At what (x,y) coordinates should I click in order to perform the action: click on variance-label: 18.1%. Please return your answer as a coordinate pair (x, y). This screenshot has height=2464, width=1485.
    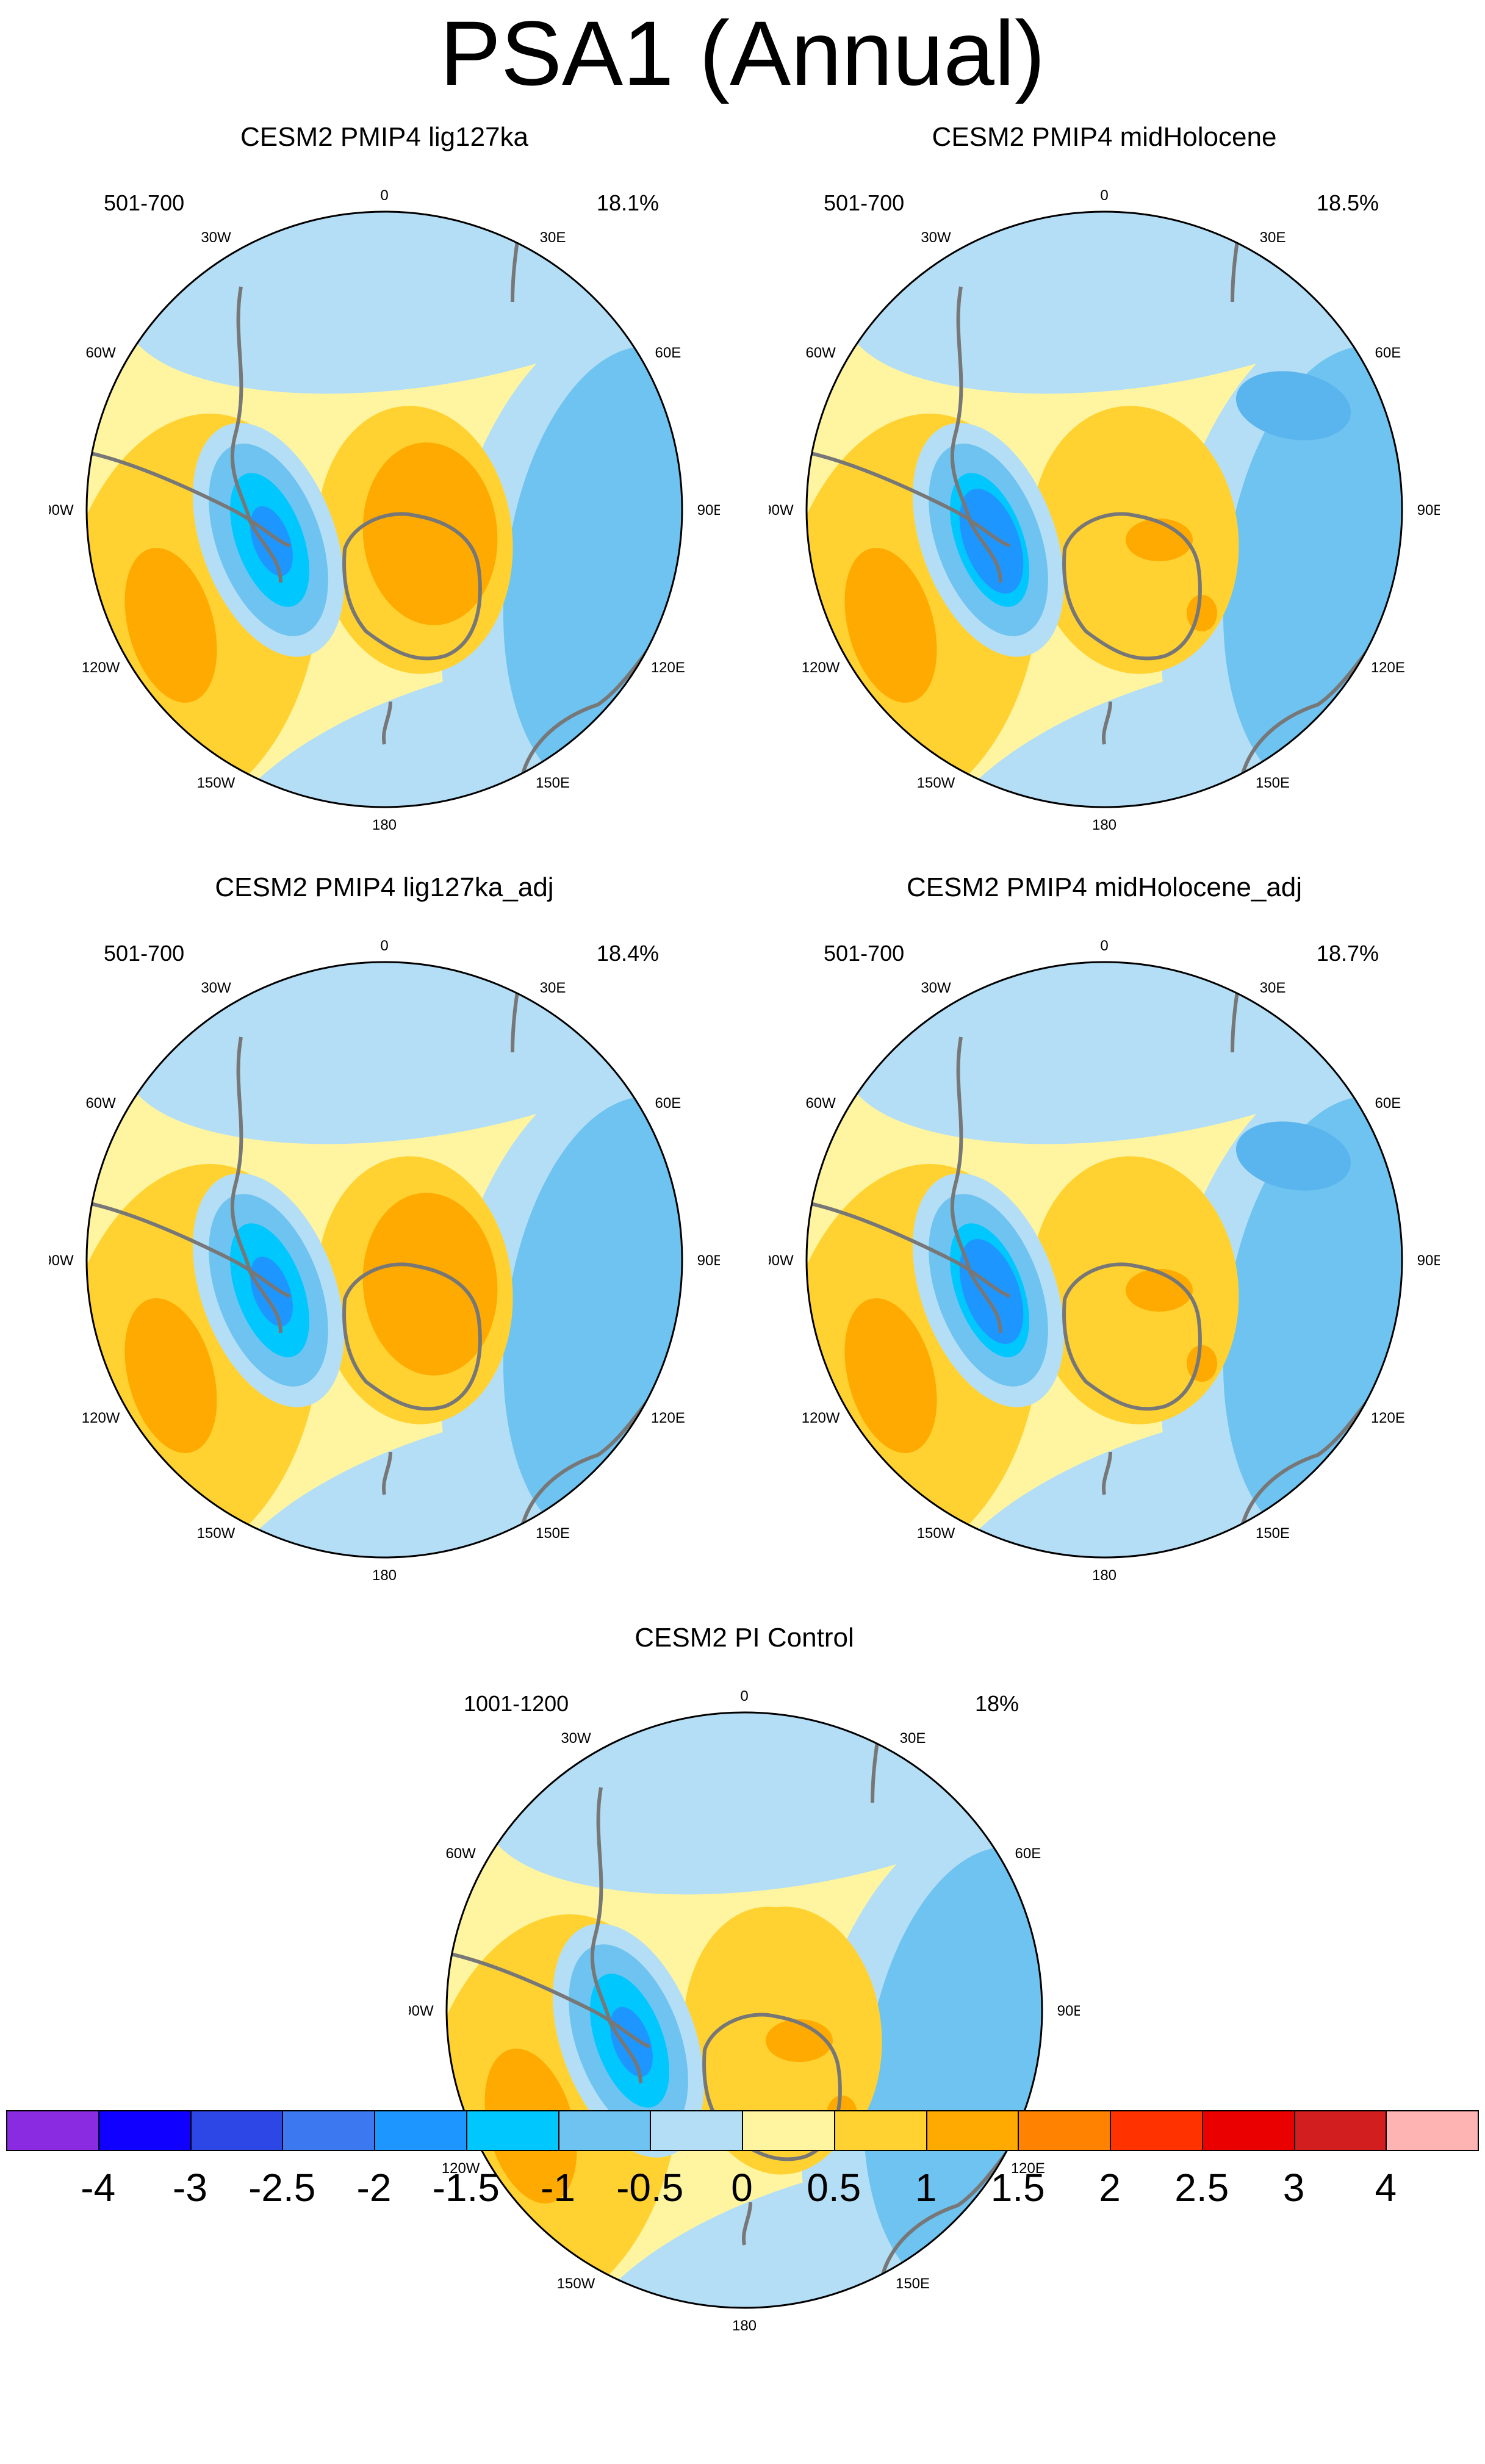
    Looking at the image, I should click on (628, 202).